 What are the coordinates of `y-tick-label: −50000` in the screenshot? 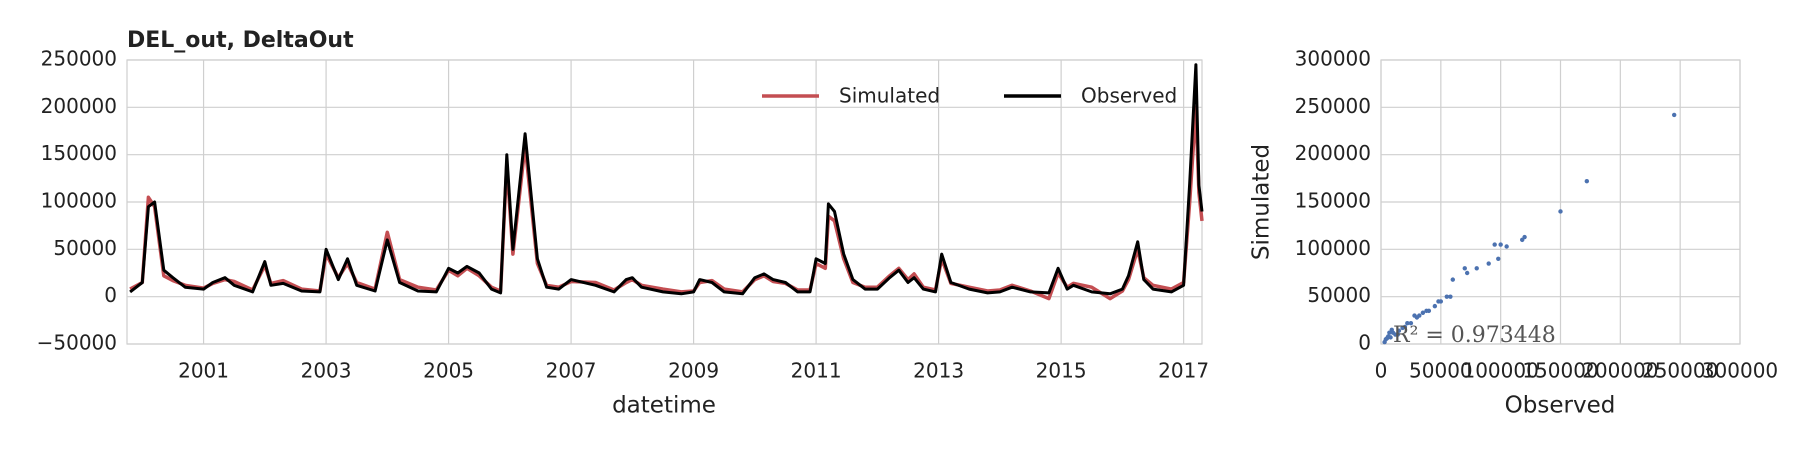 It's located at (77, 343).